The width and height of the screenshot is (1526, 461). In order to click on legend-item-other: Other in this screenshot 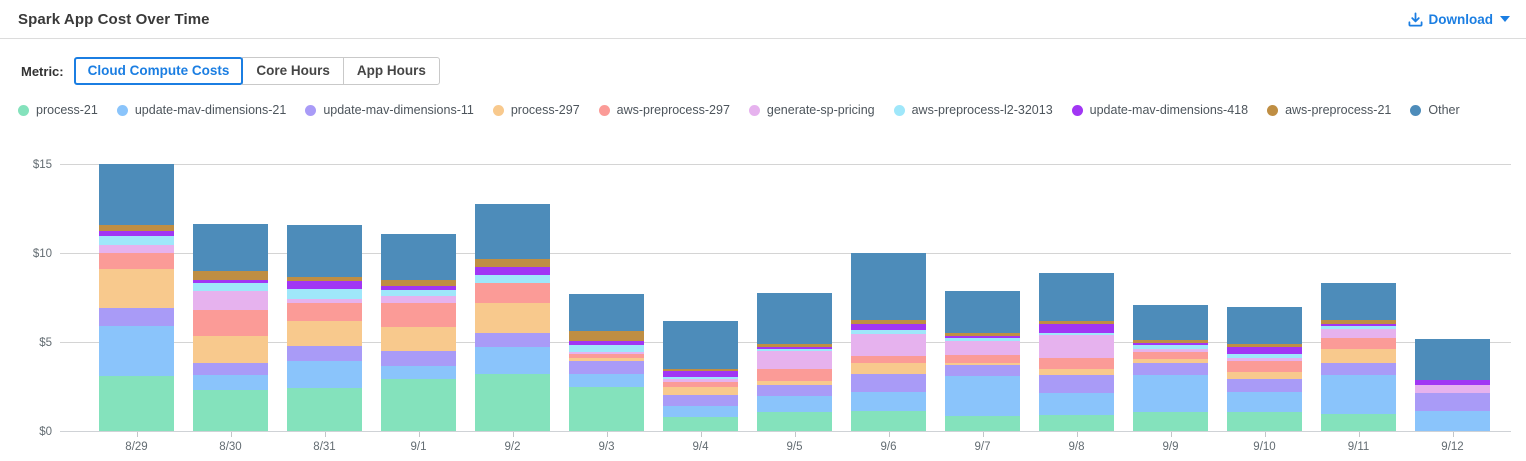, I will do `click(1435, 110)`.